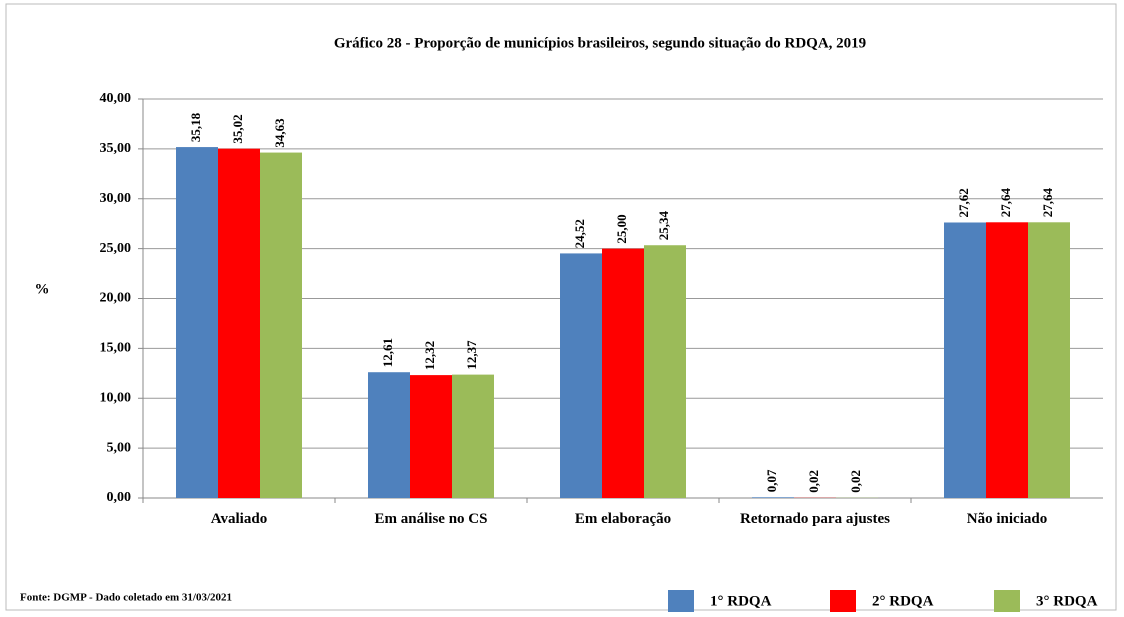 This screenshot has width=1124, height=617. Describe the element at coordinates (116, 298) in the screenshot. I see `y-tick-label: 20,00` at that location.